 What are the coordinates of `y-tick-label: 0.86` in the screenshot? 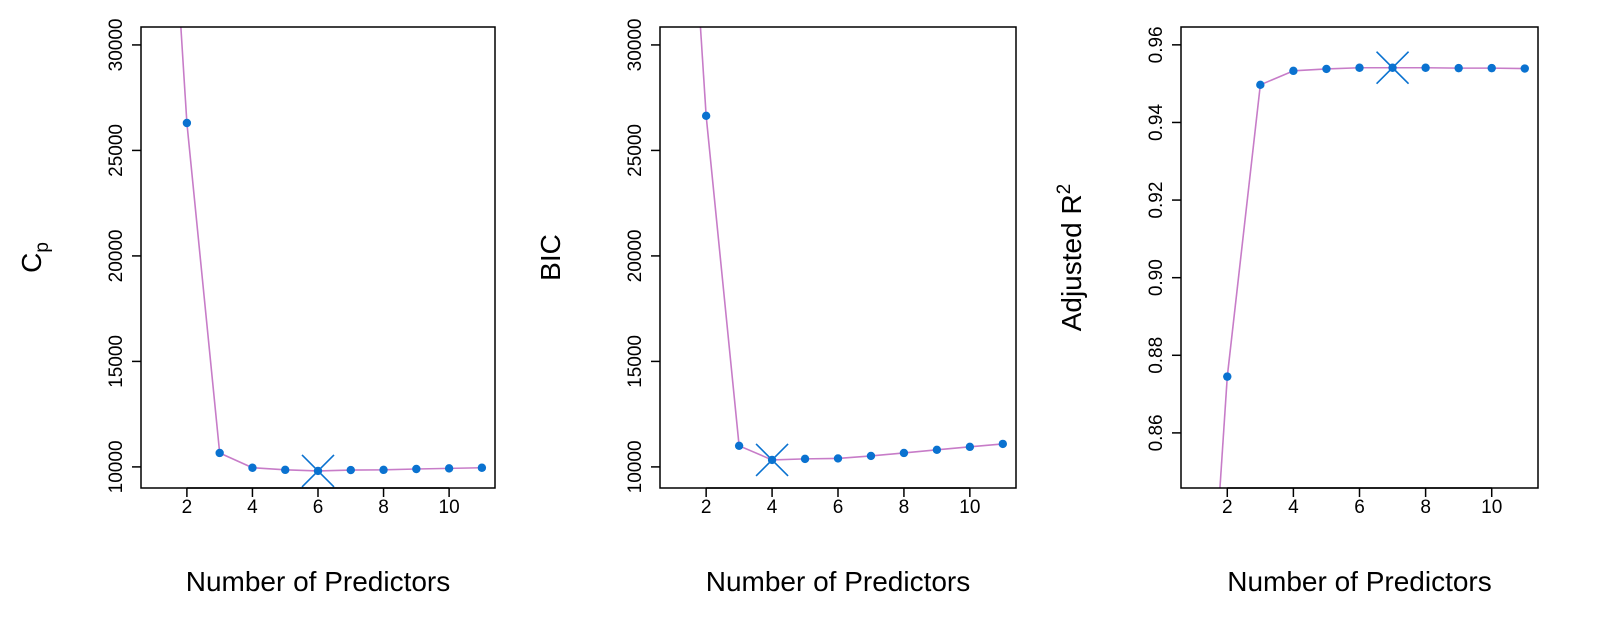 It's located at (1156, 432).